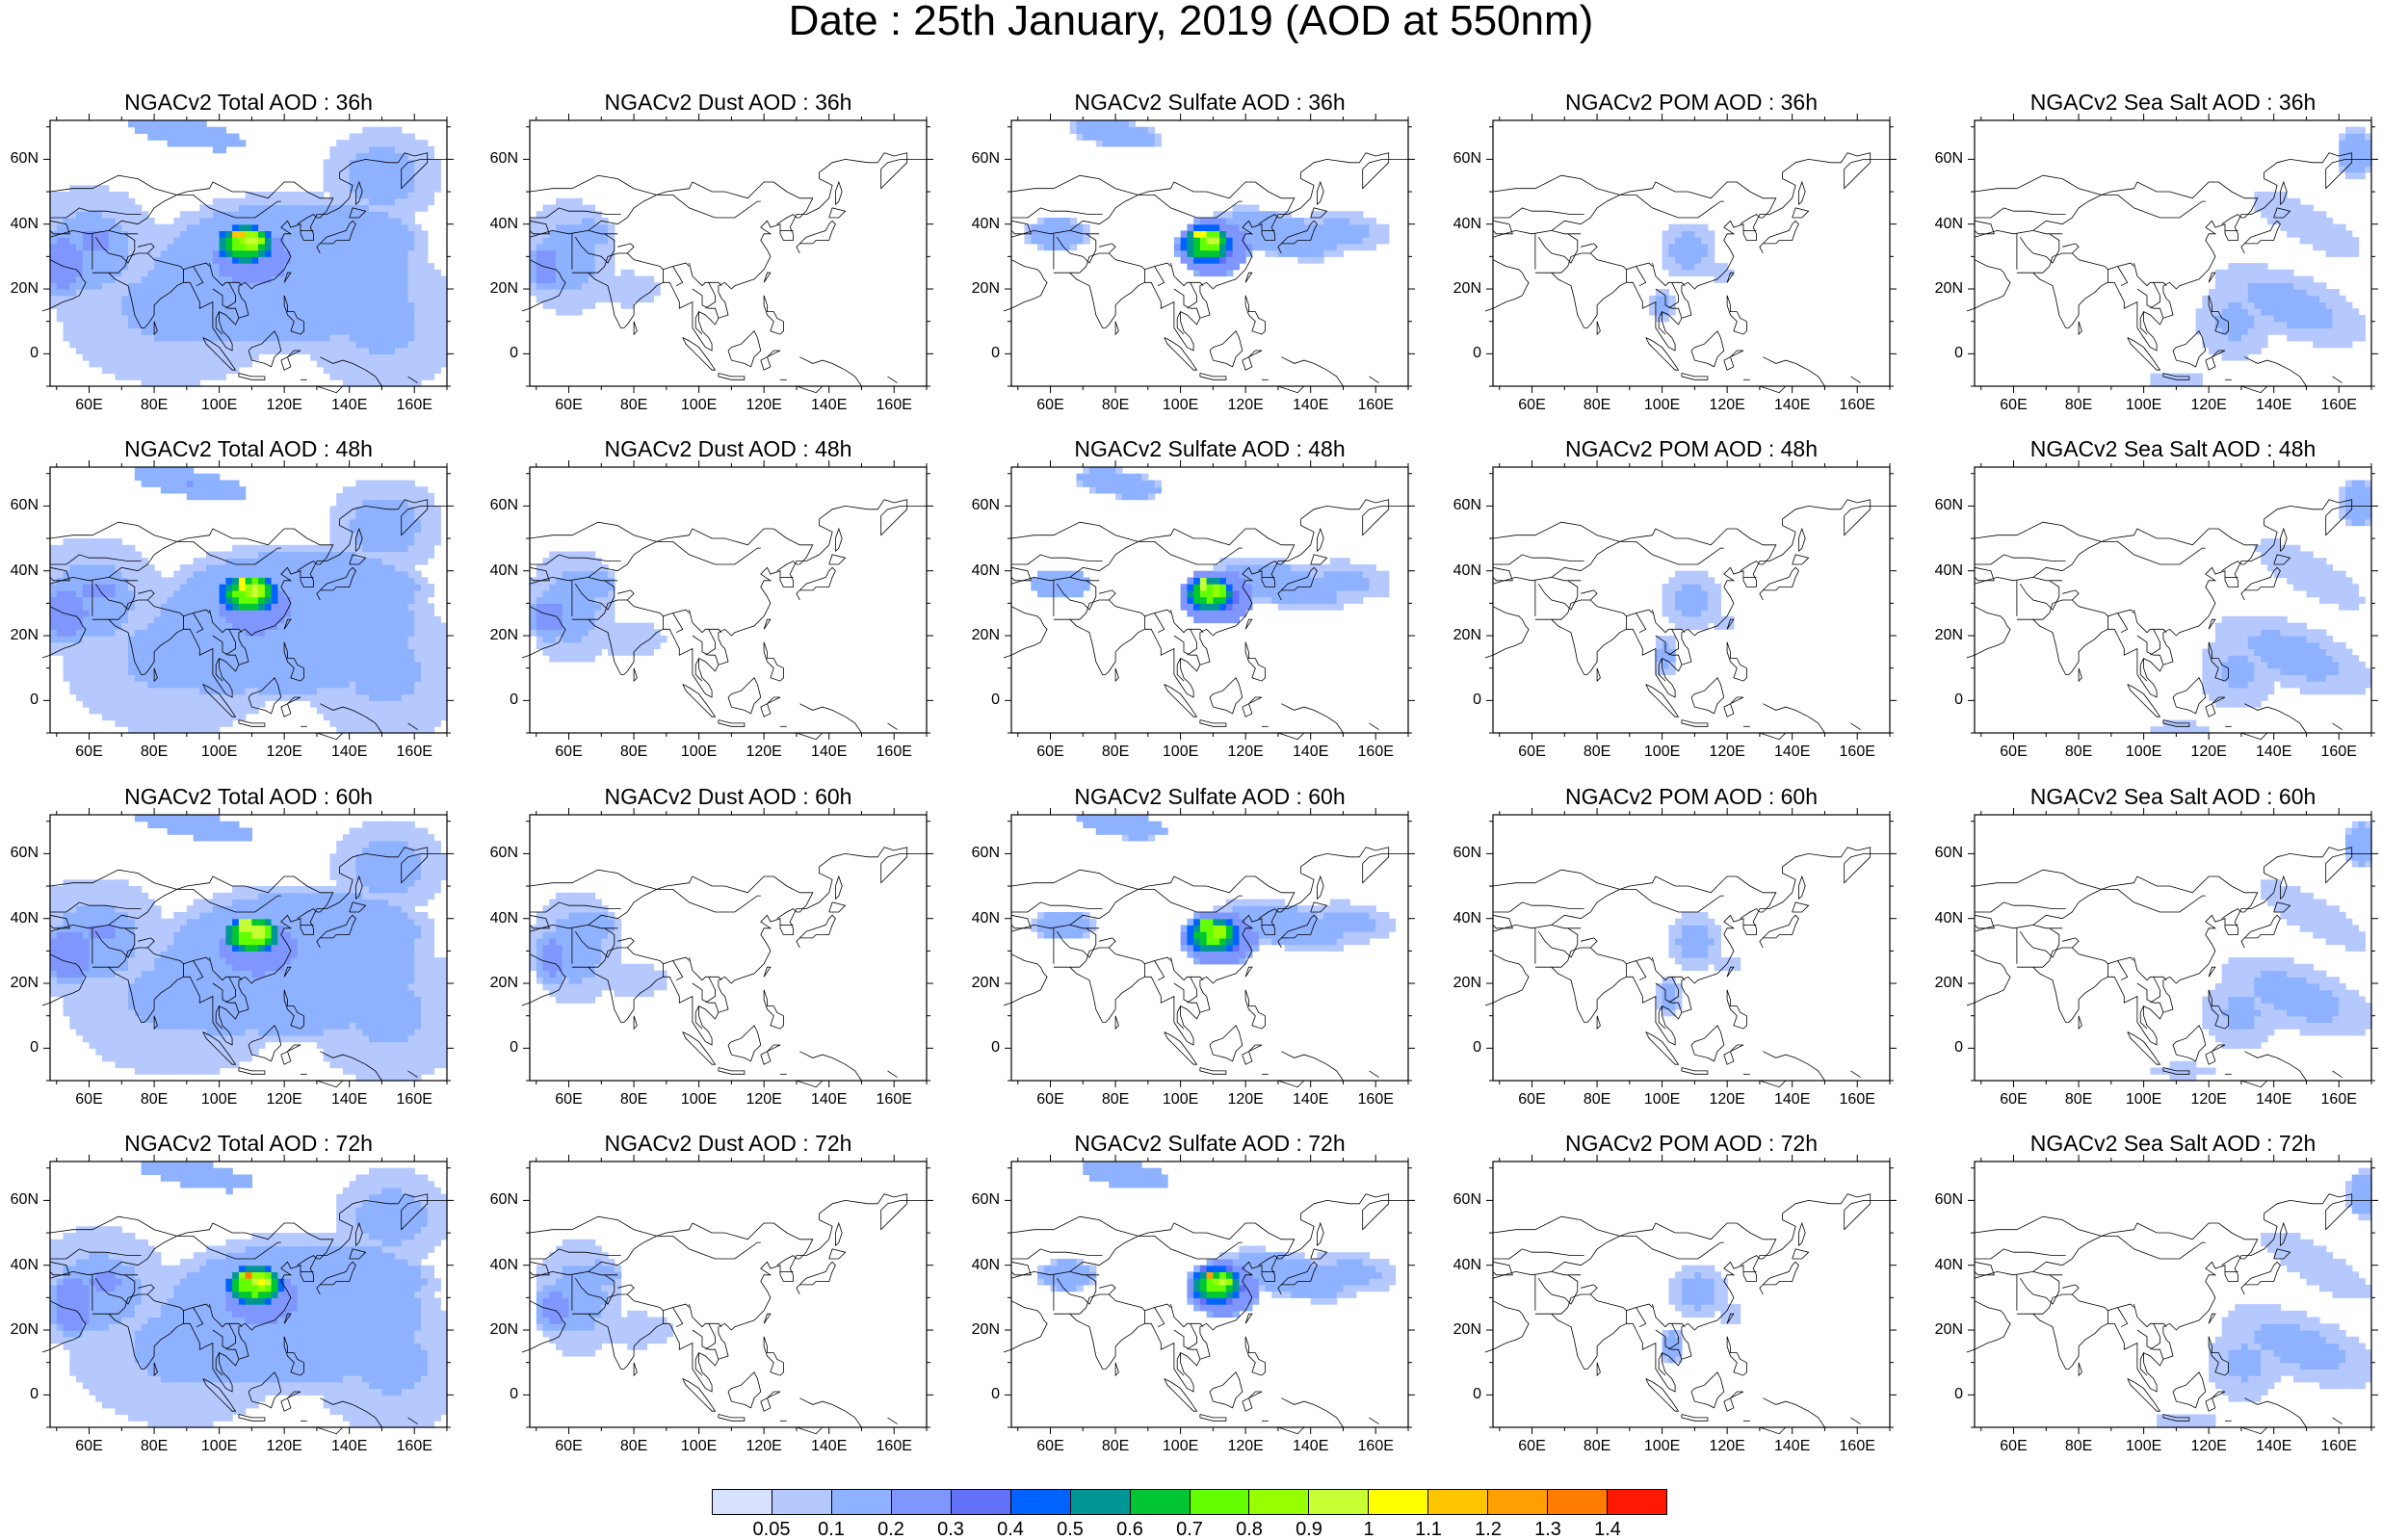 Image resolution: width=2382 pixels, height=1540 pixels. I want to click on panel-title: NGACv2 POM AOD : 72h, so click(1691, 1143).